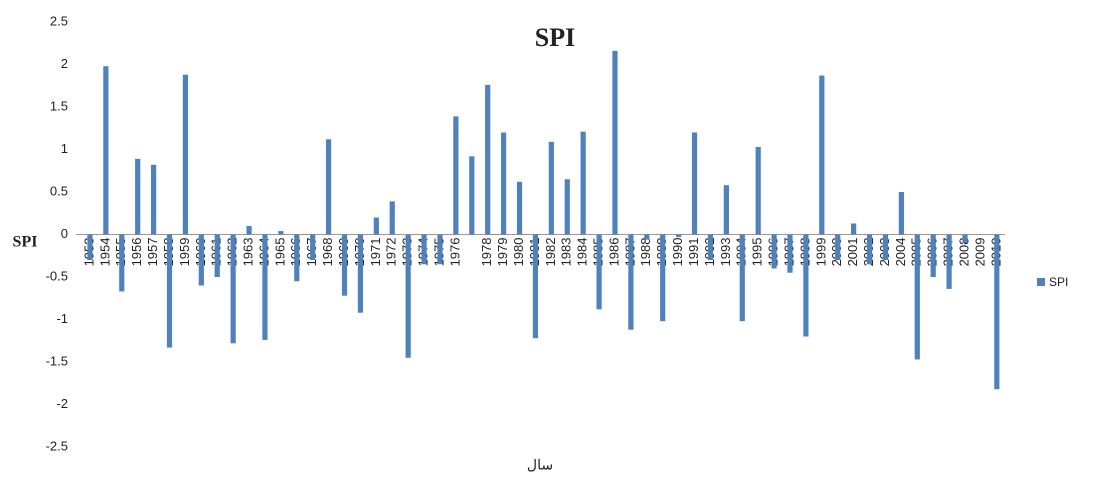 The width and height of the screenshot is (1097, 477). I want to click on x-tick-label: 1980, so click(518, 252).